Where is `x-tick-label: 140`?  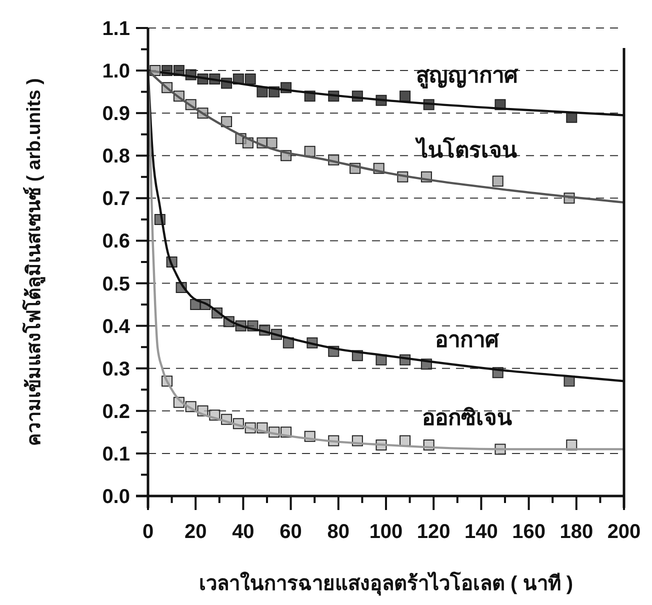 x-tick-label: 140 is located at coordinates (481, 532).